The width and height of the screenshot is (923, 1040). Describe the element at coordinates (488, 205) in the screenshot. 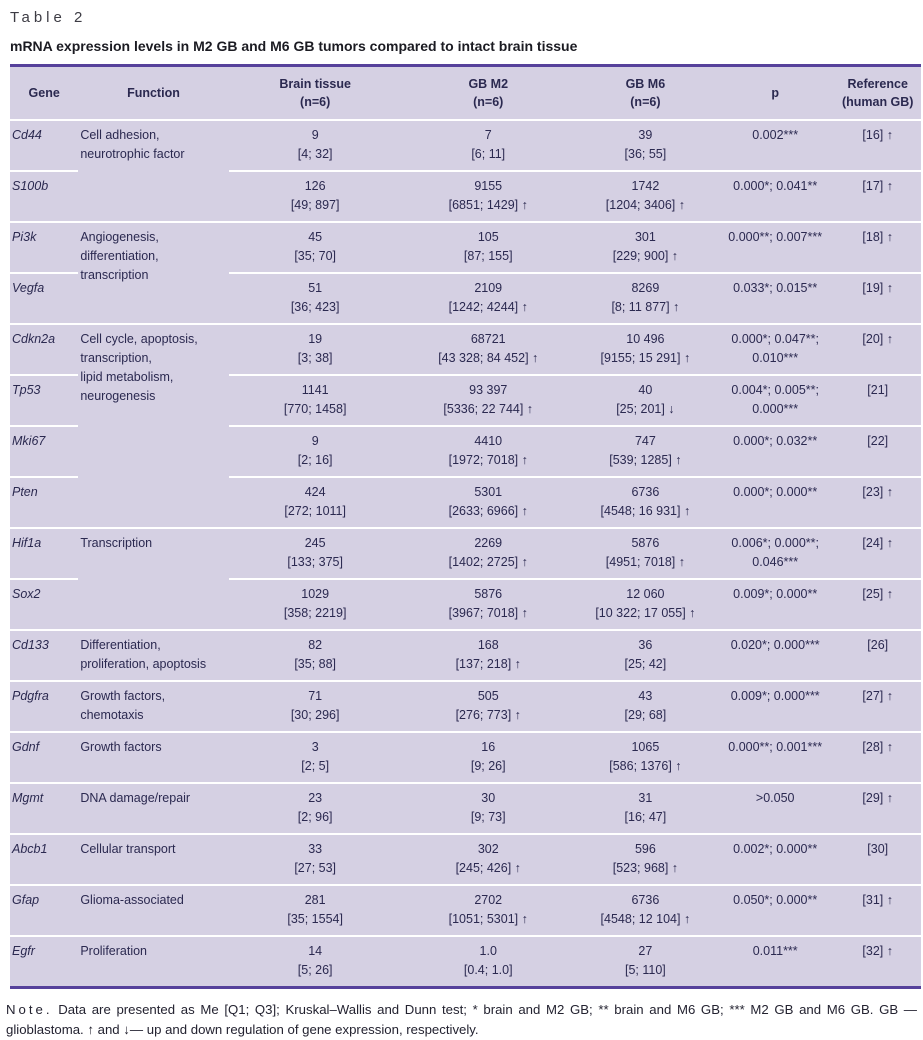

I see `quartile-range: [6851; 1429] ↑` at that location.